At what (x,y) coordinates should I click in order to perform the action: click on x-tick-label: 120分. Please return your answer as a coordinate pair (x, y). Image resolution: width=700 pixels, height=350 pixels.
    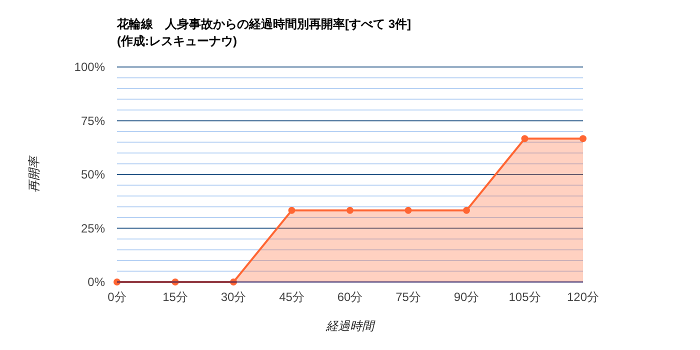
    Looking at the image, I should click on (583, 297).